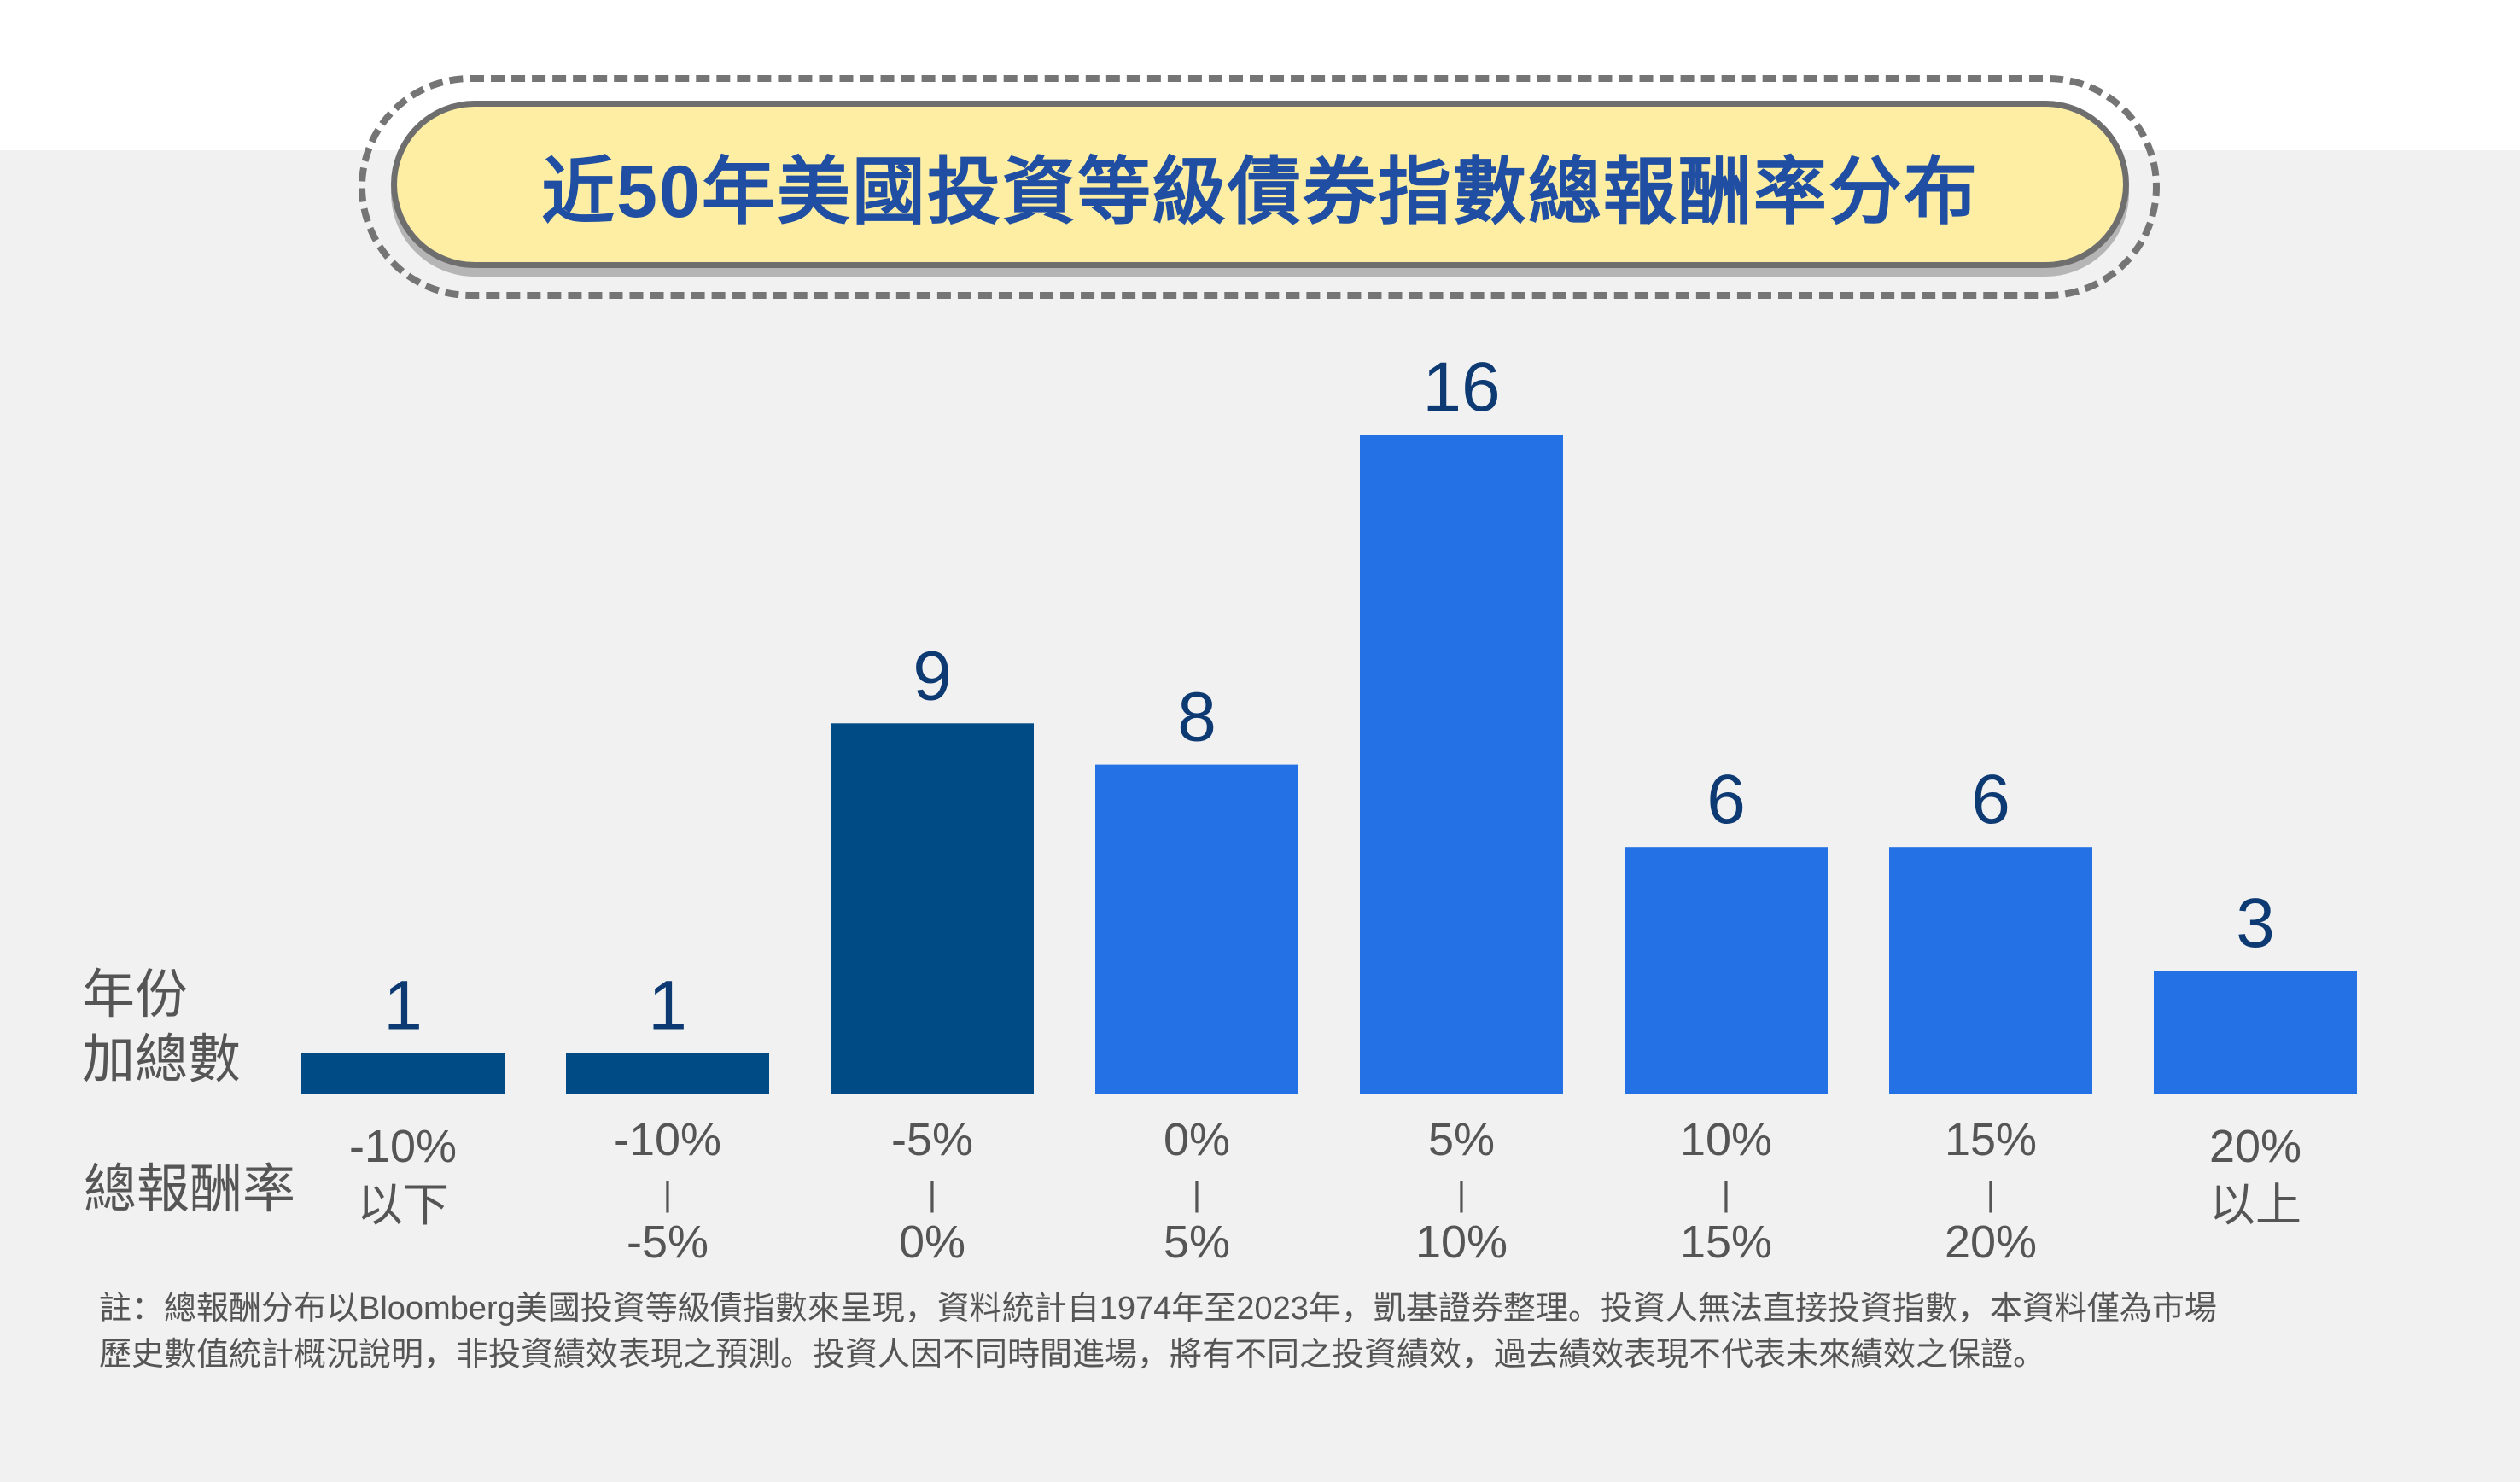 This screenshot has height=1482, width=2520. Describe the element at coordinates (1726, 1242) in the screenshot. I see `tick-label-6-lower: 15%` at that location.